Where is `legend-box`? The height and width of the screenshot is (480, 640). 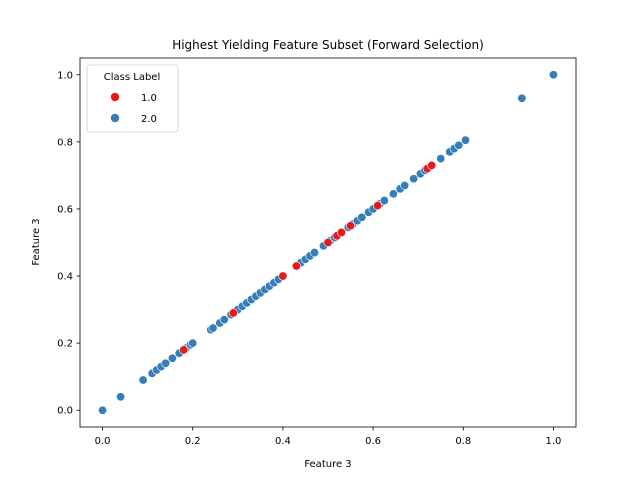 legend-box is located at coordinates (132, 98).